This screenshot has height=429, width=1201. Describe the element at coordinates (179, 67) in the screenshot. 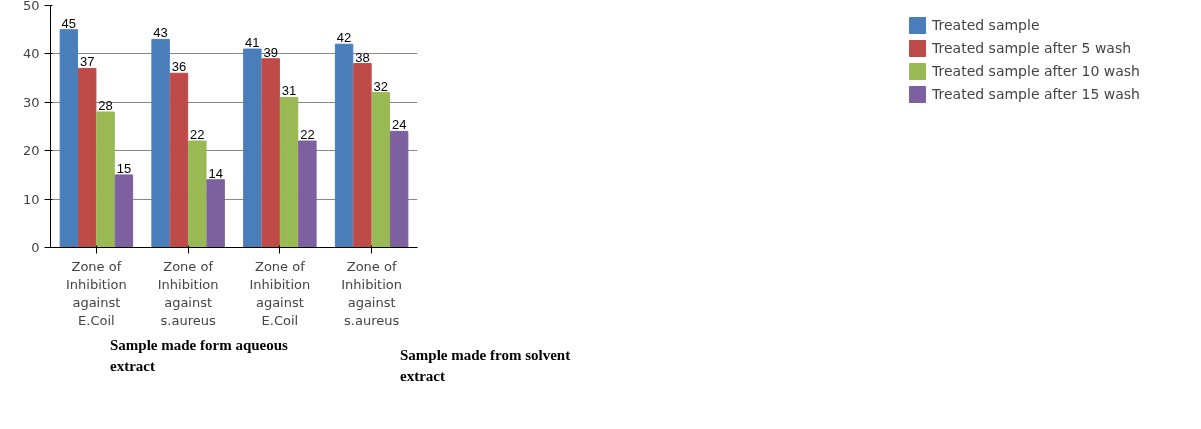

I see `data-label: 36` at that location.